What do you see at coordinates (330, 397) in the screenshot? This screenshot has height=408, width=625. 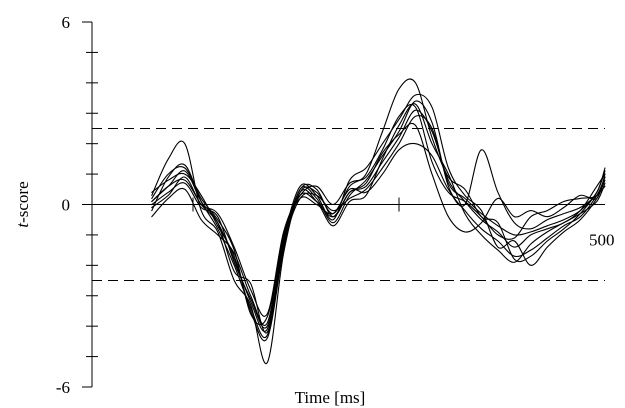 I see `x-axis-title: Time [ms]` at bounding box center [330, 397].